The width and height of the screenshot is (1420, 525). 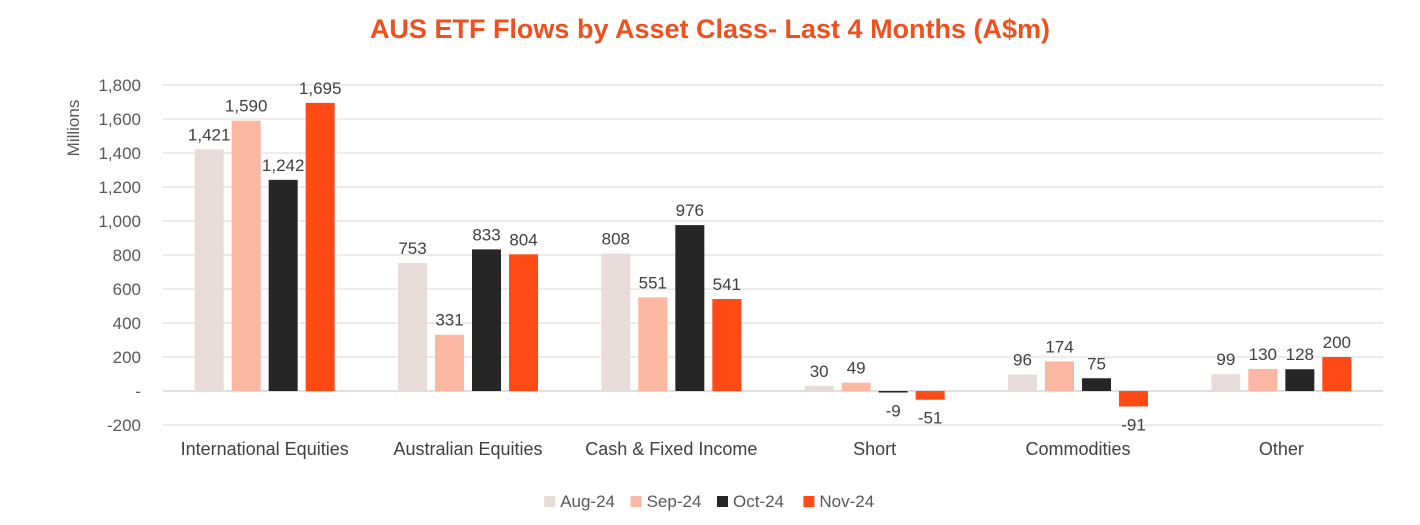 What do you see at coordinates (127, 357) in the screenshot?
I see `y-tick-label: 200` at bounding box center [127, 357].